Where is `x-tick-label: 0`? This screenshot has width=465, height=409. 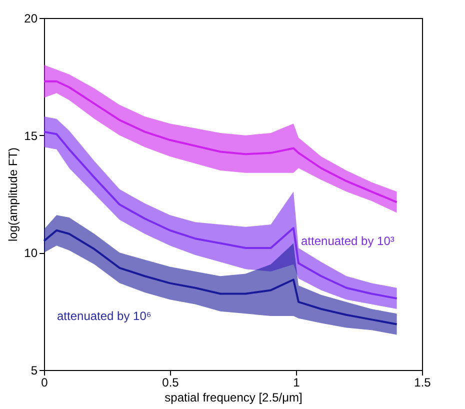 x-tick-label: 0 is located at coordinates (44, 383).